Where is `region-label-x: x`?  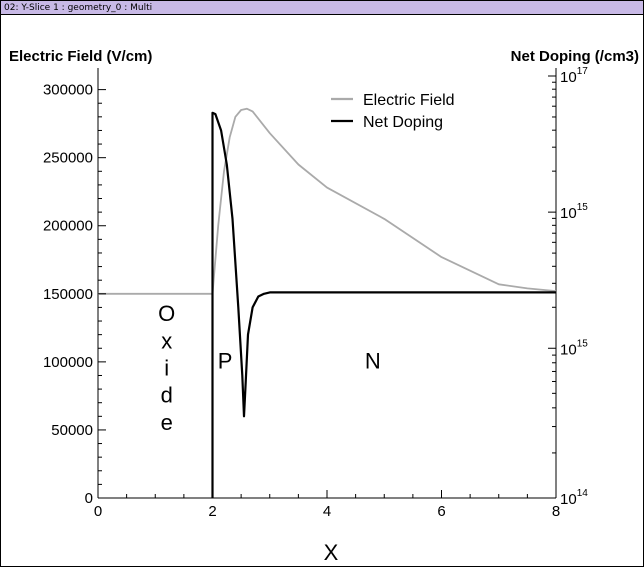
region-label-x: x is located at coordinates (166, 340).